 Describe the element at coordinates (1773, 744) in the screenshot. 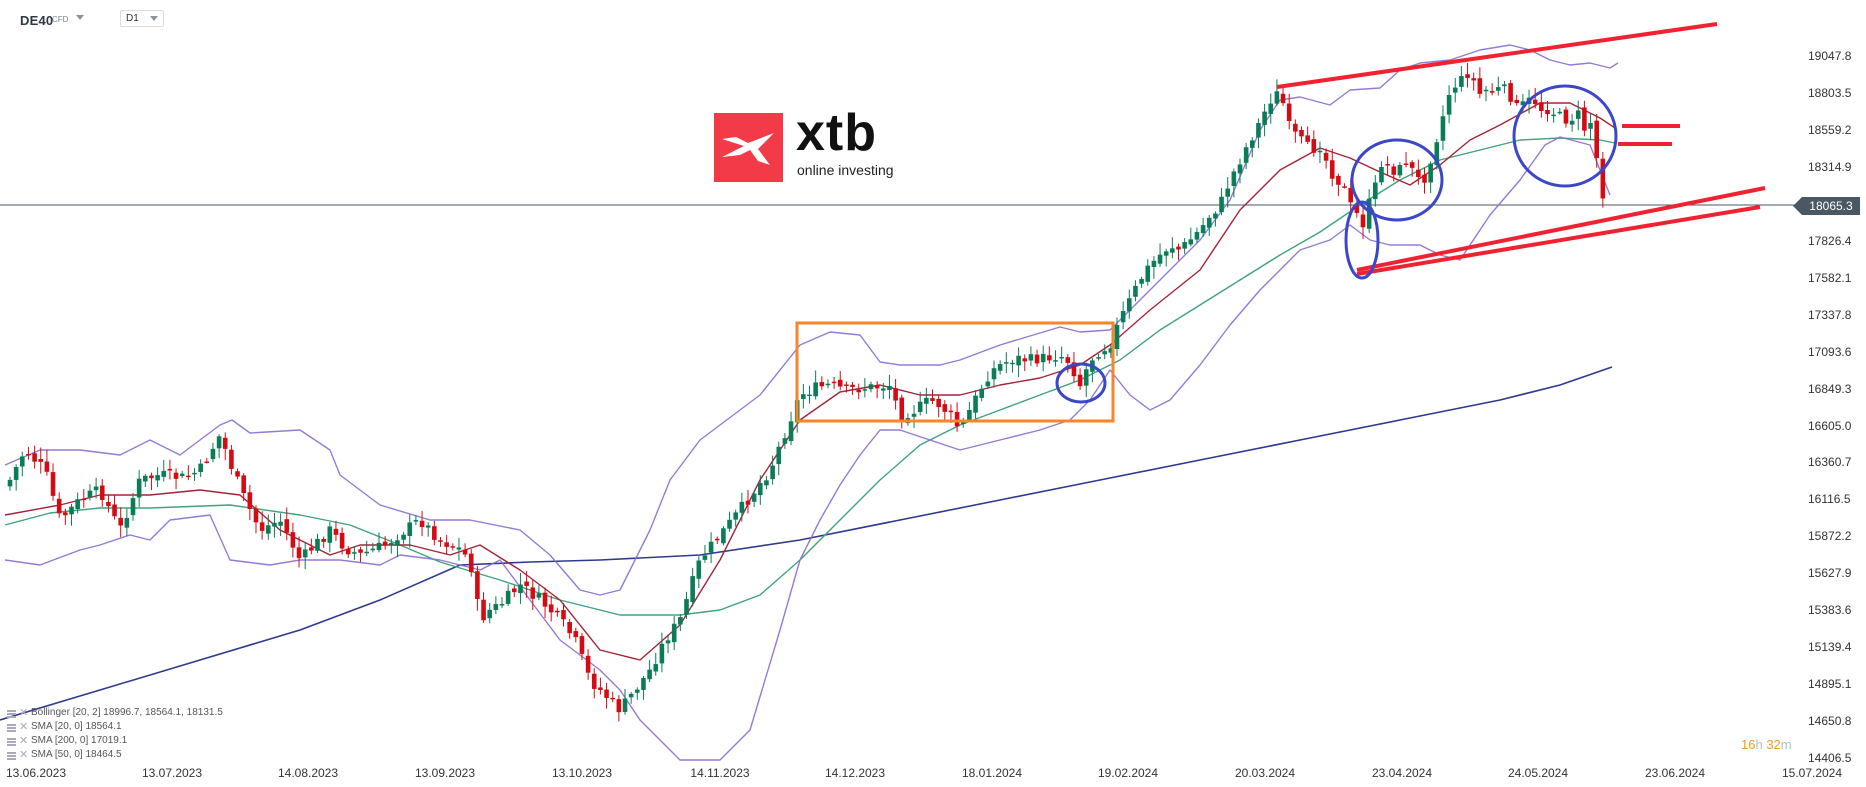

I see `countdown-minutes: 32` at that location.